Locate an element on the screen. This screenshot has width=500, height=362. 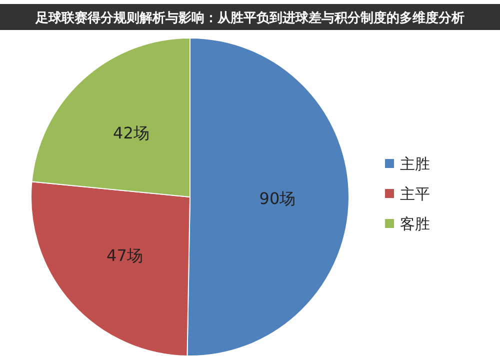
legend-label: 客胜 is located at coordinates (415, 224).